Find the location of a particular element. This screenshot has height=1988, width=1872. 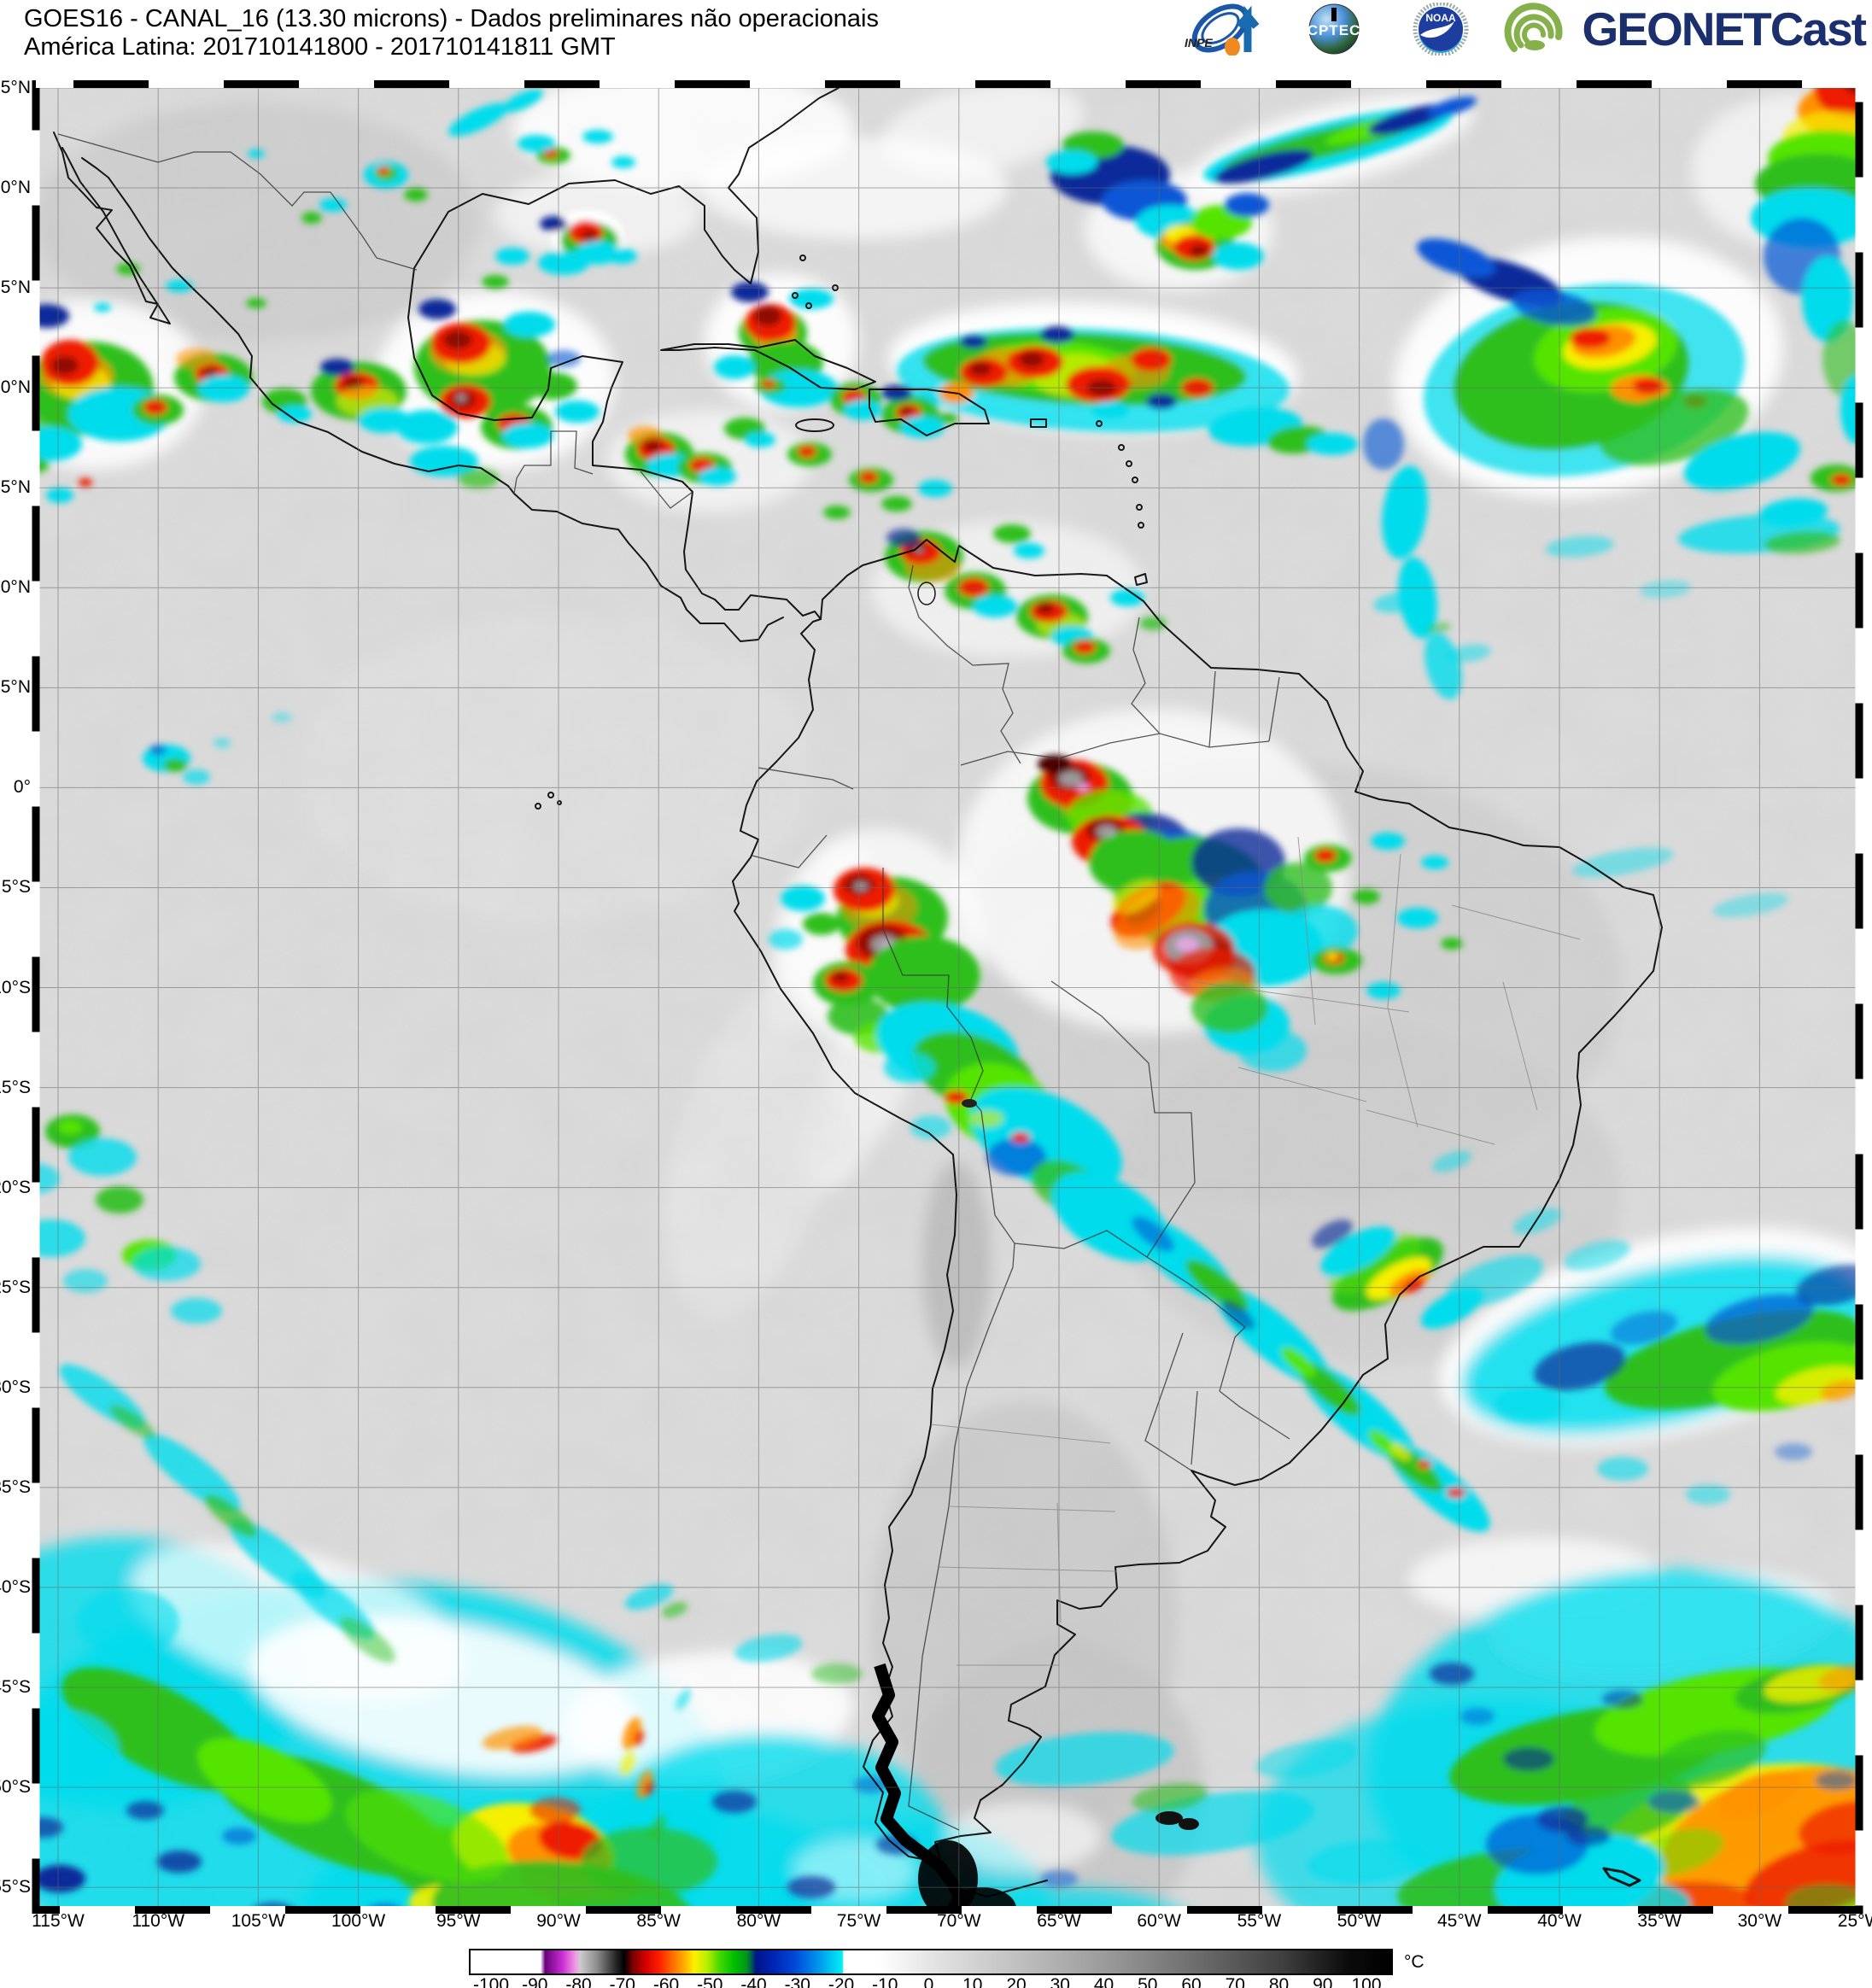

lat-label: 35°S is located at coordinates (15, 1486).